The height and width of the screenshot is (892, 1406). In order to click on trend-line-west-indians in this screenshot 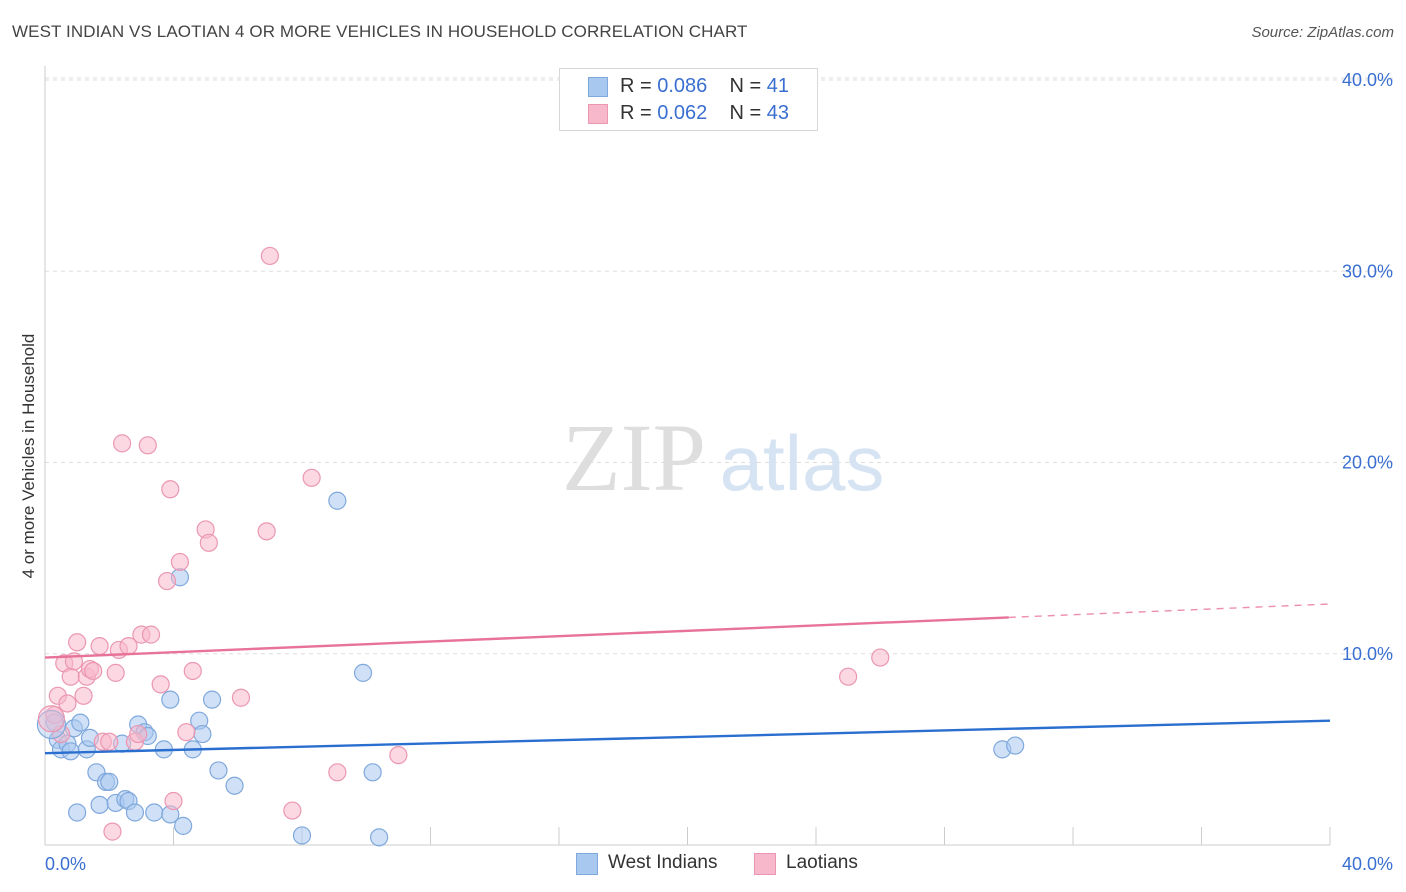, I will do `click(687, 737)`.